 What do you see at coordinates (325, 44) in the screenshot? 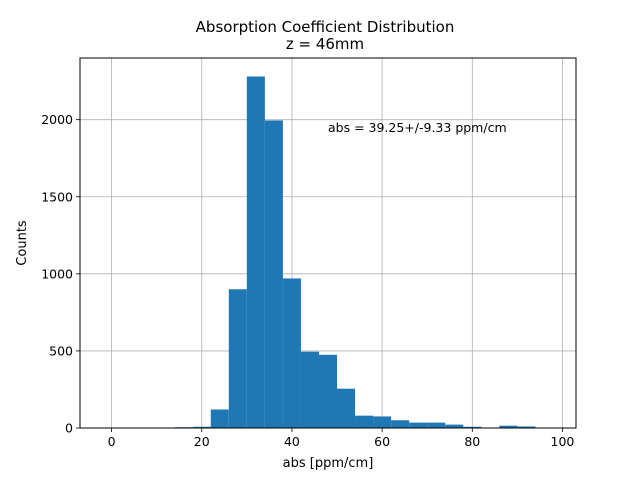
I see `chart-subtitle: z = 46mm` at bounding box center [325, 44].